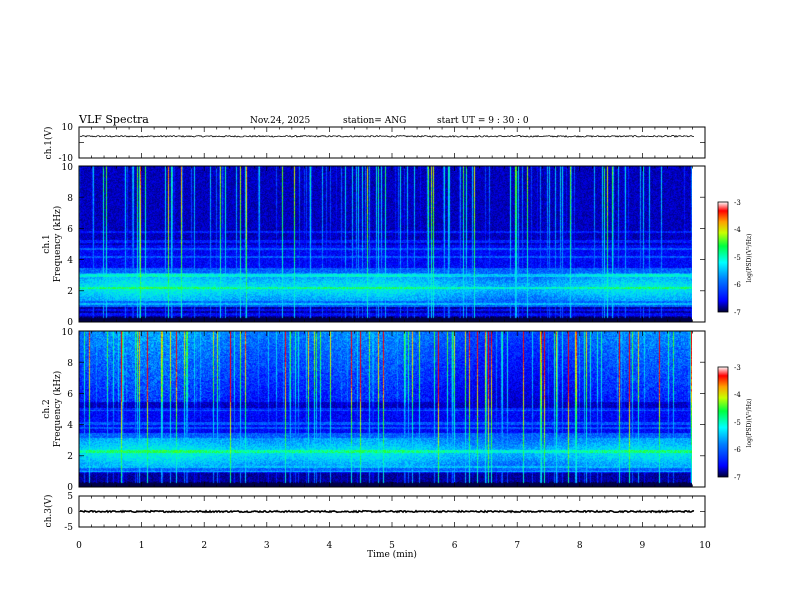 The height and width of the screenshot is (612, 792). What do you see at coordinates (698, 409) in the screenshot?
I see `ch2-spectrogram-nodata` at bounding box center [698, 409].